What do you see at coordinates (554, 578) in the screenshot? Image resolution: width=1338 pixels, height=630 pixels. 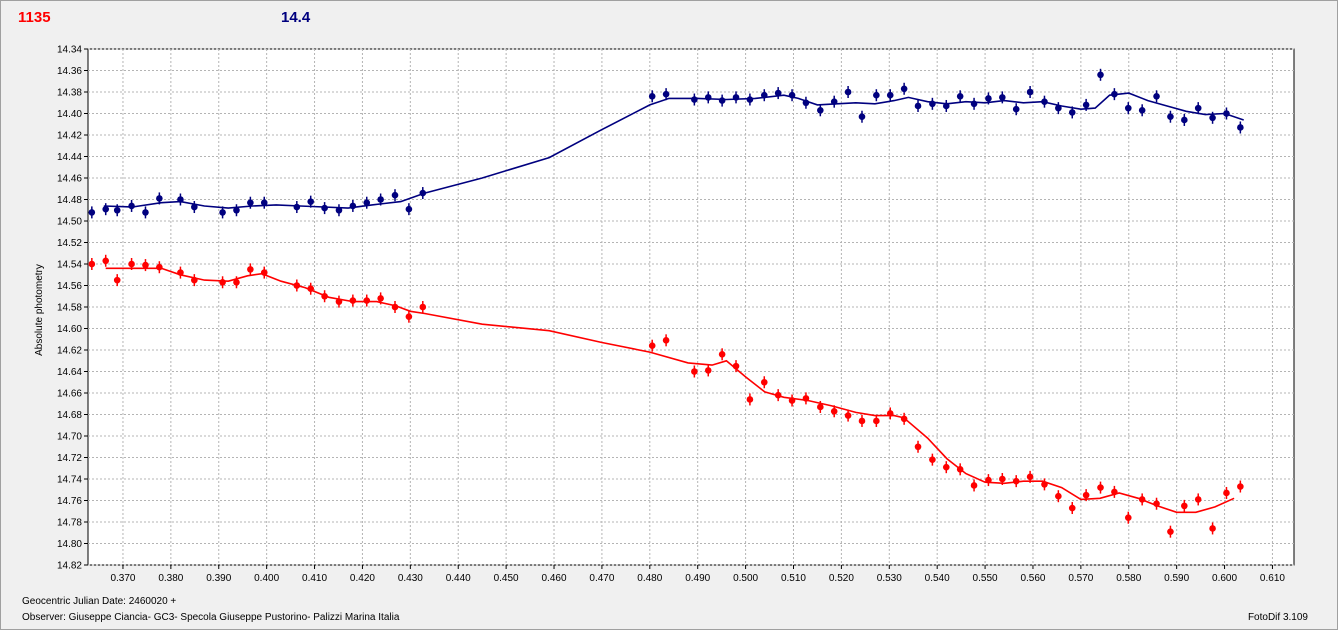 I see `x-tick-label: 0.460` at bounding box center [554, 578].